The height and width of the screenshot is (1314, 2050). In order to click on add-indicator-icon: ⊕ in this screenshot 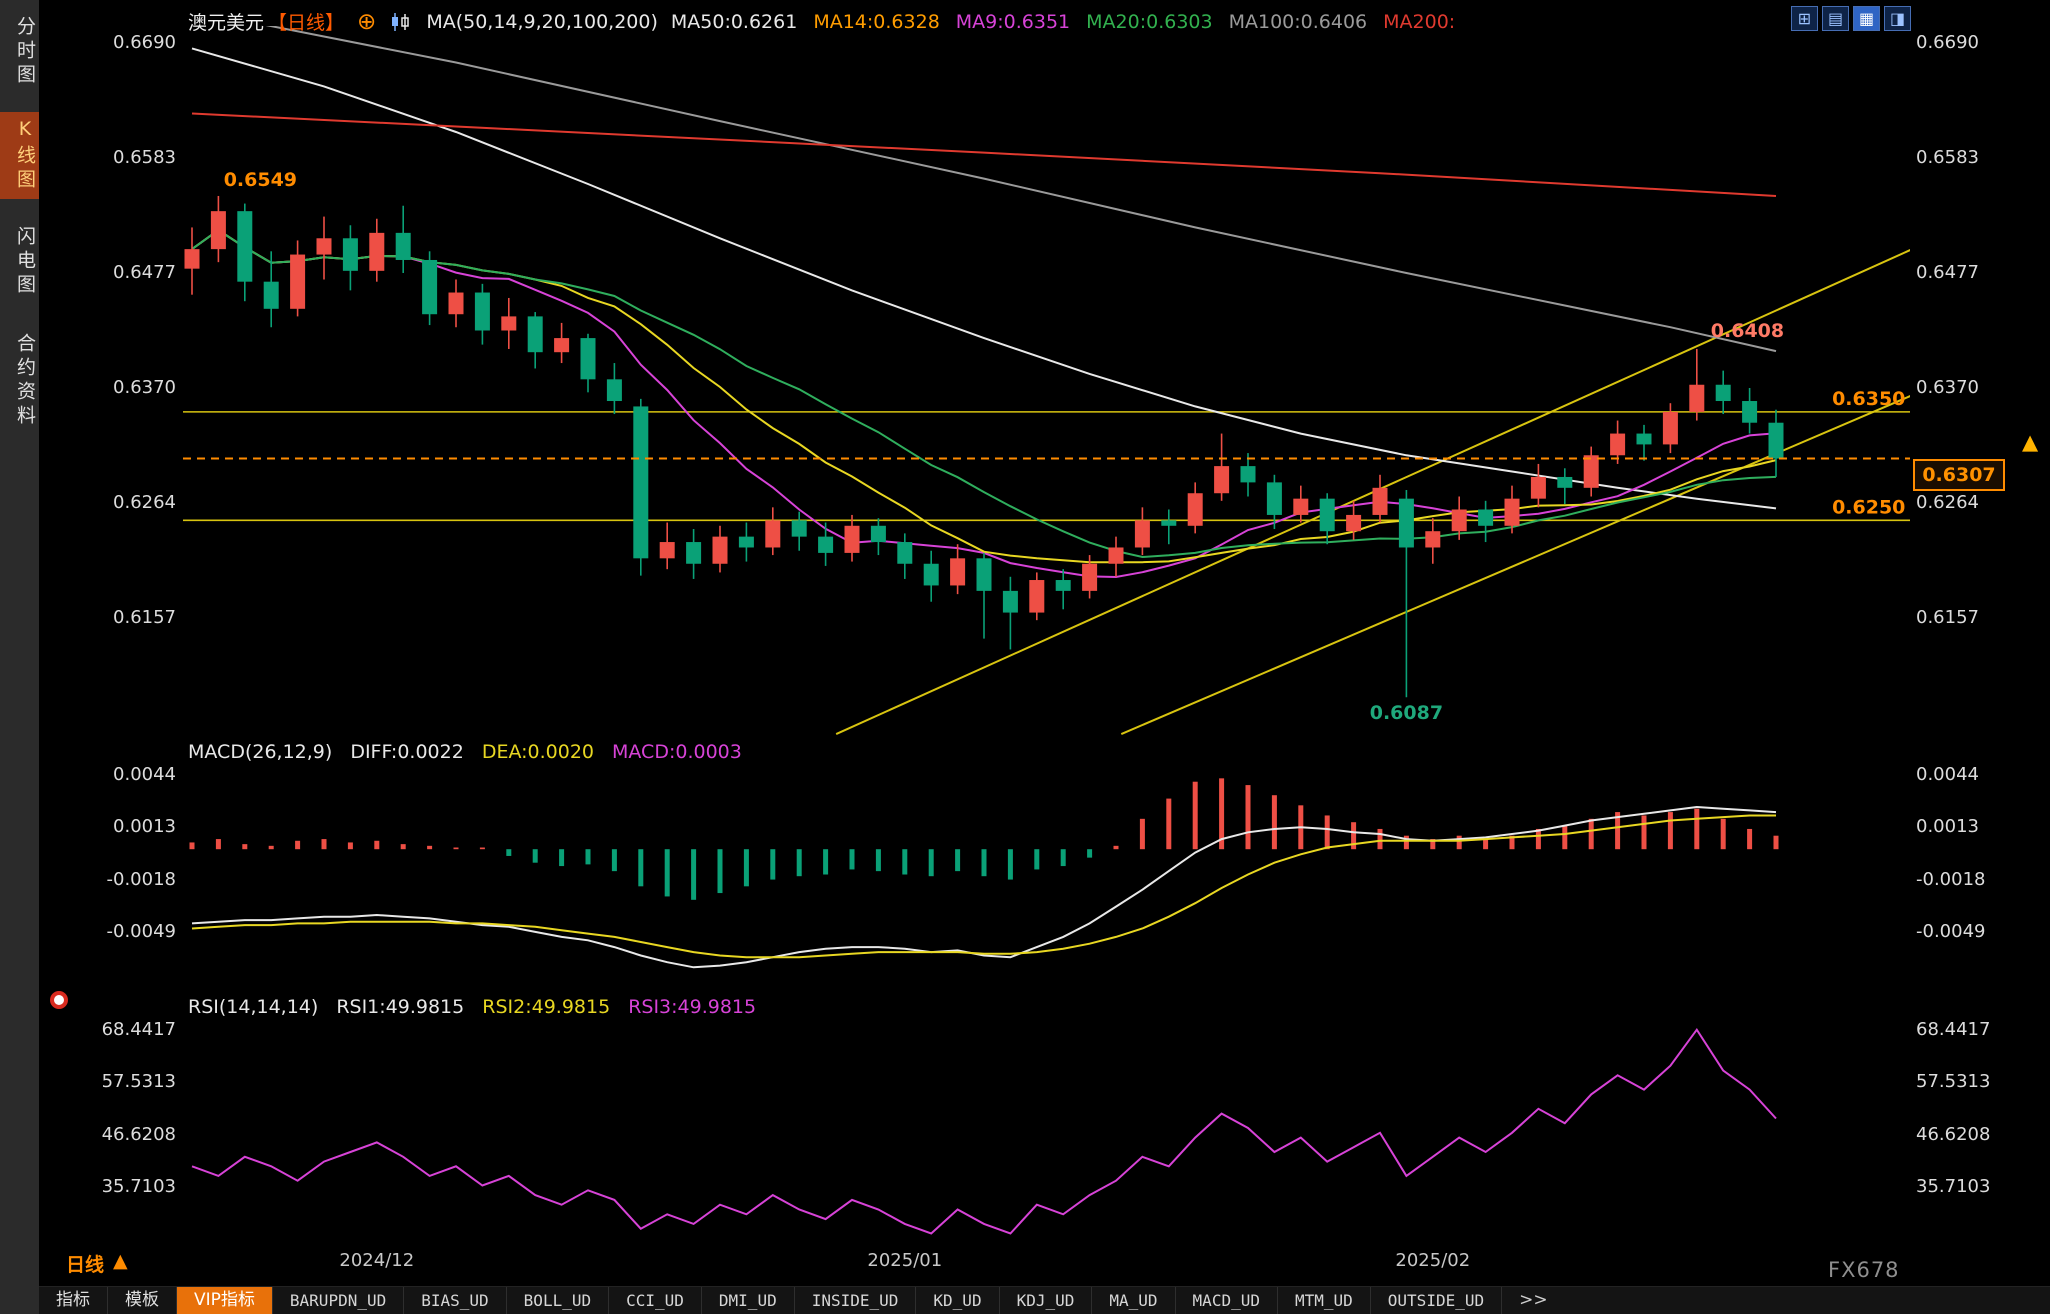, I will do `click(367, 21)`.